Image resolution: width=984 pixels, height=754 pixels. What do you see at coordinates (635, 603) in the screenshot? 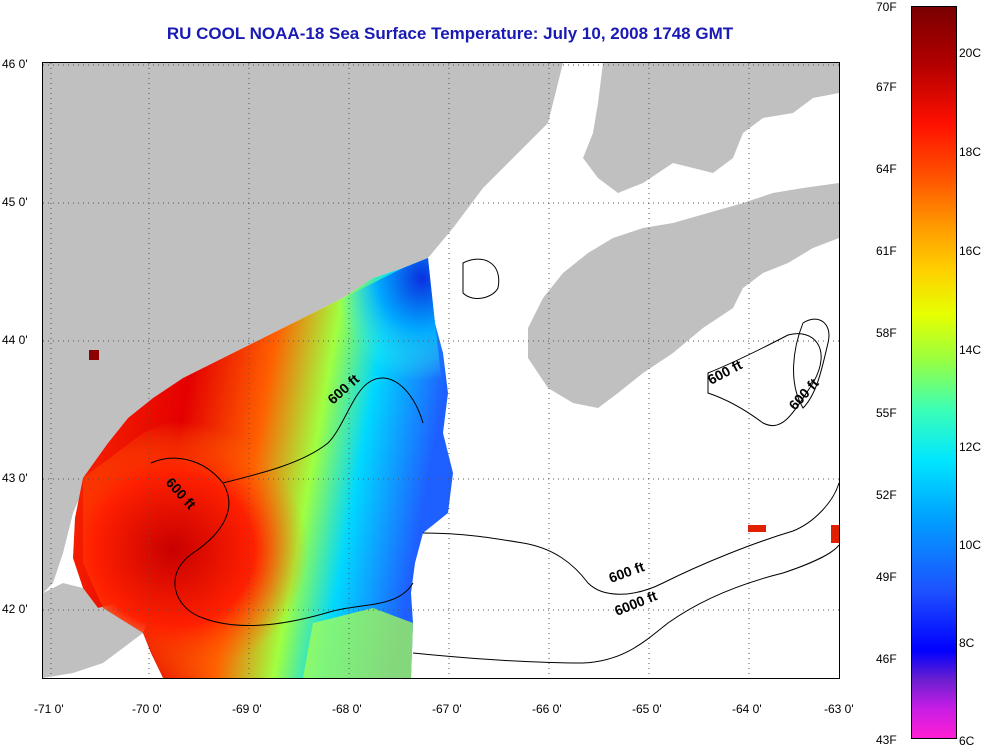
I see `contour-label-6000ft: 6000 ft` at bounding box center [635, 603].